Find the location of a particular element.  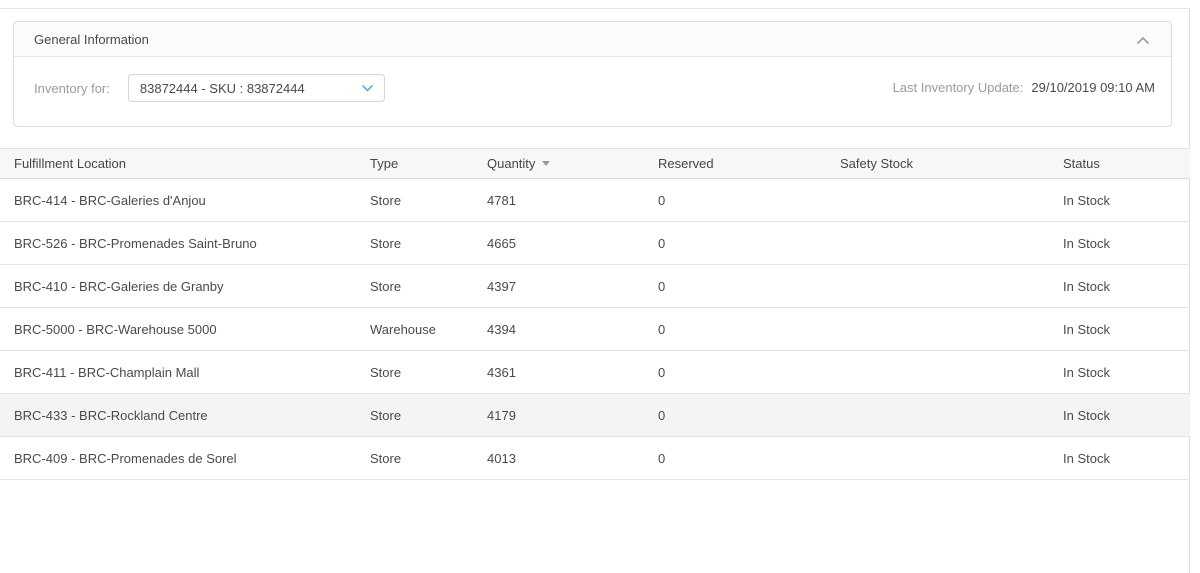

panel-header: General Information is located at coordinates (592, 39).